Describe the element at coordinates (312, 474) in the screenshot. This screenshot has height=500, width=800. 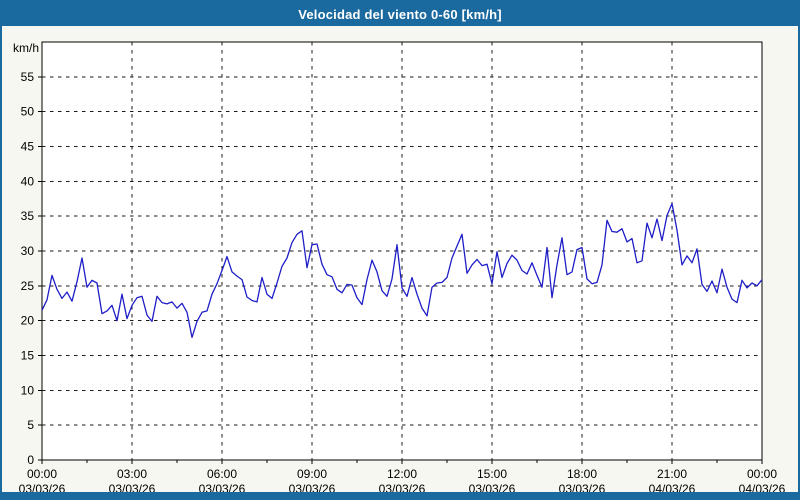
I see `x-tick-time: 09:00` at that location.